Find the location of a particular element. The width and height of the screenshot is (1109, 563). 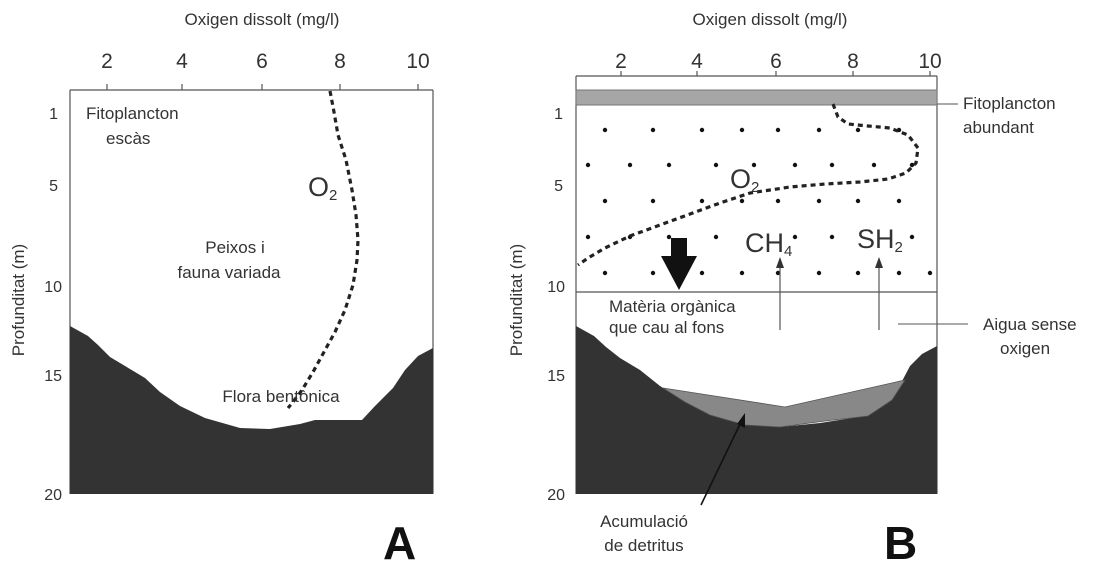

panel-a-o2-label: O2 is located at coordinates (322, 188).